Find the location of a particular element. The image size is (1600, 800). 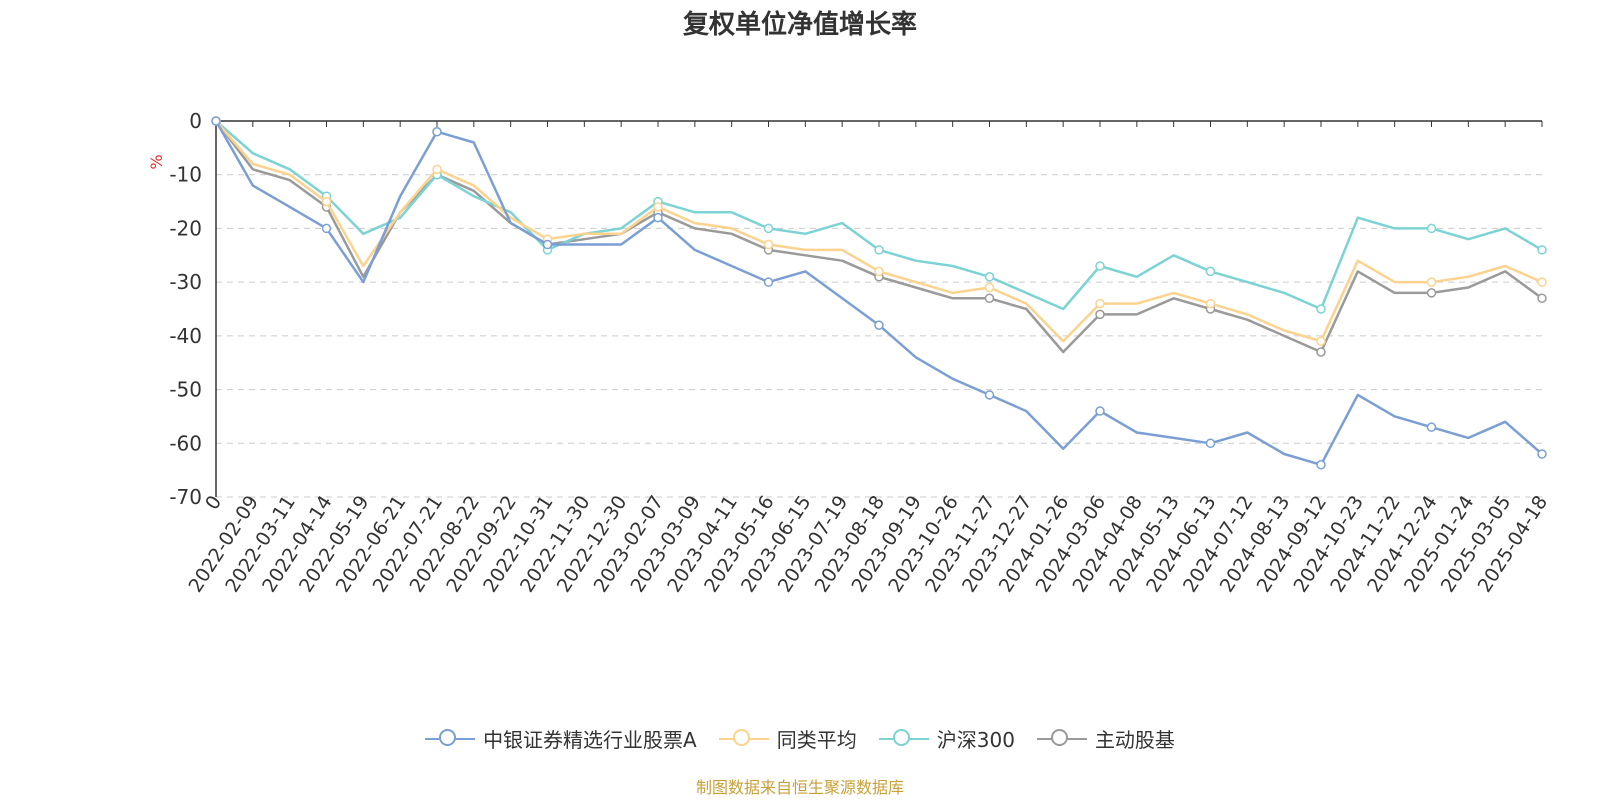

legend-item-active-equity: 主动股基 is located at coordinates (1105, 738).